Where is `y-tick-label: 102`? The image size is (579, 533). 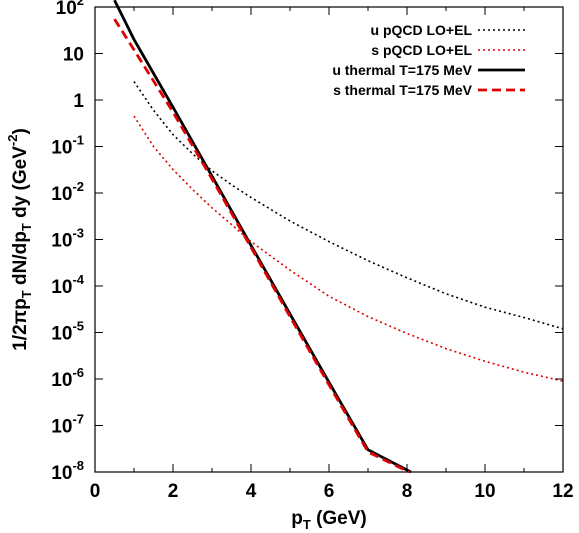 y-tick-label: 102 is located at coordinates (70, 9).